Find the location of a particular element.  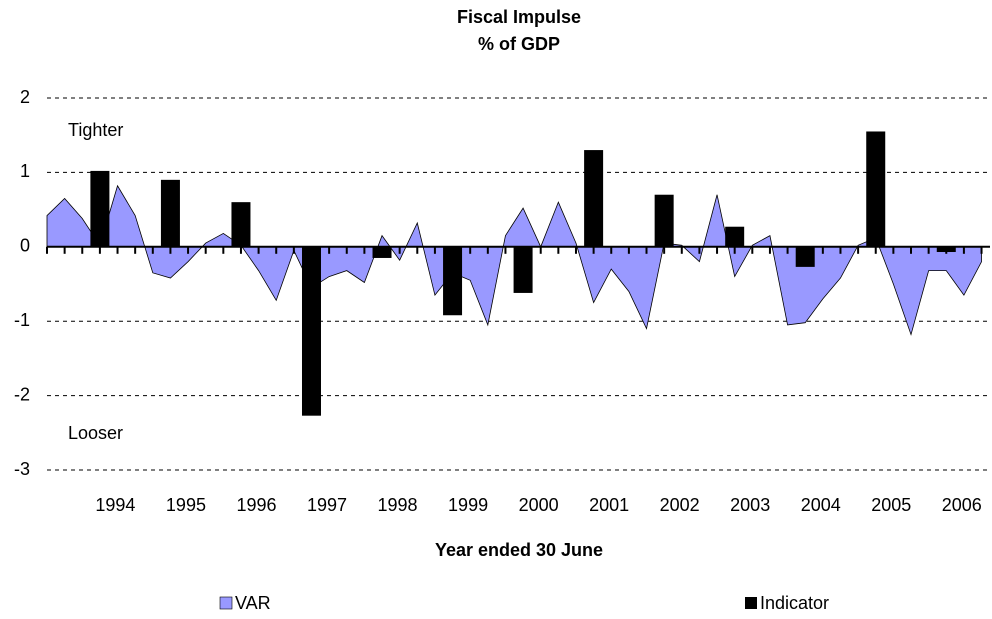

chart-title: Fiscal Impulse is located at coordinates (519, 17).